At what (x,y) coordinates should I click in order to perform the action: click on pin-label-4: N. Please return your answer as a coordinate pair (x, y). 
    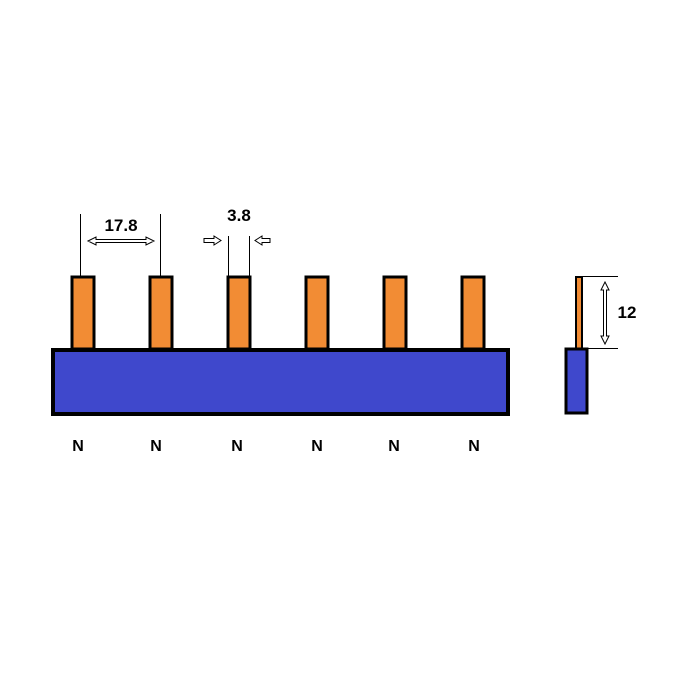
    Looking at the image, I should click on (317, 446).